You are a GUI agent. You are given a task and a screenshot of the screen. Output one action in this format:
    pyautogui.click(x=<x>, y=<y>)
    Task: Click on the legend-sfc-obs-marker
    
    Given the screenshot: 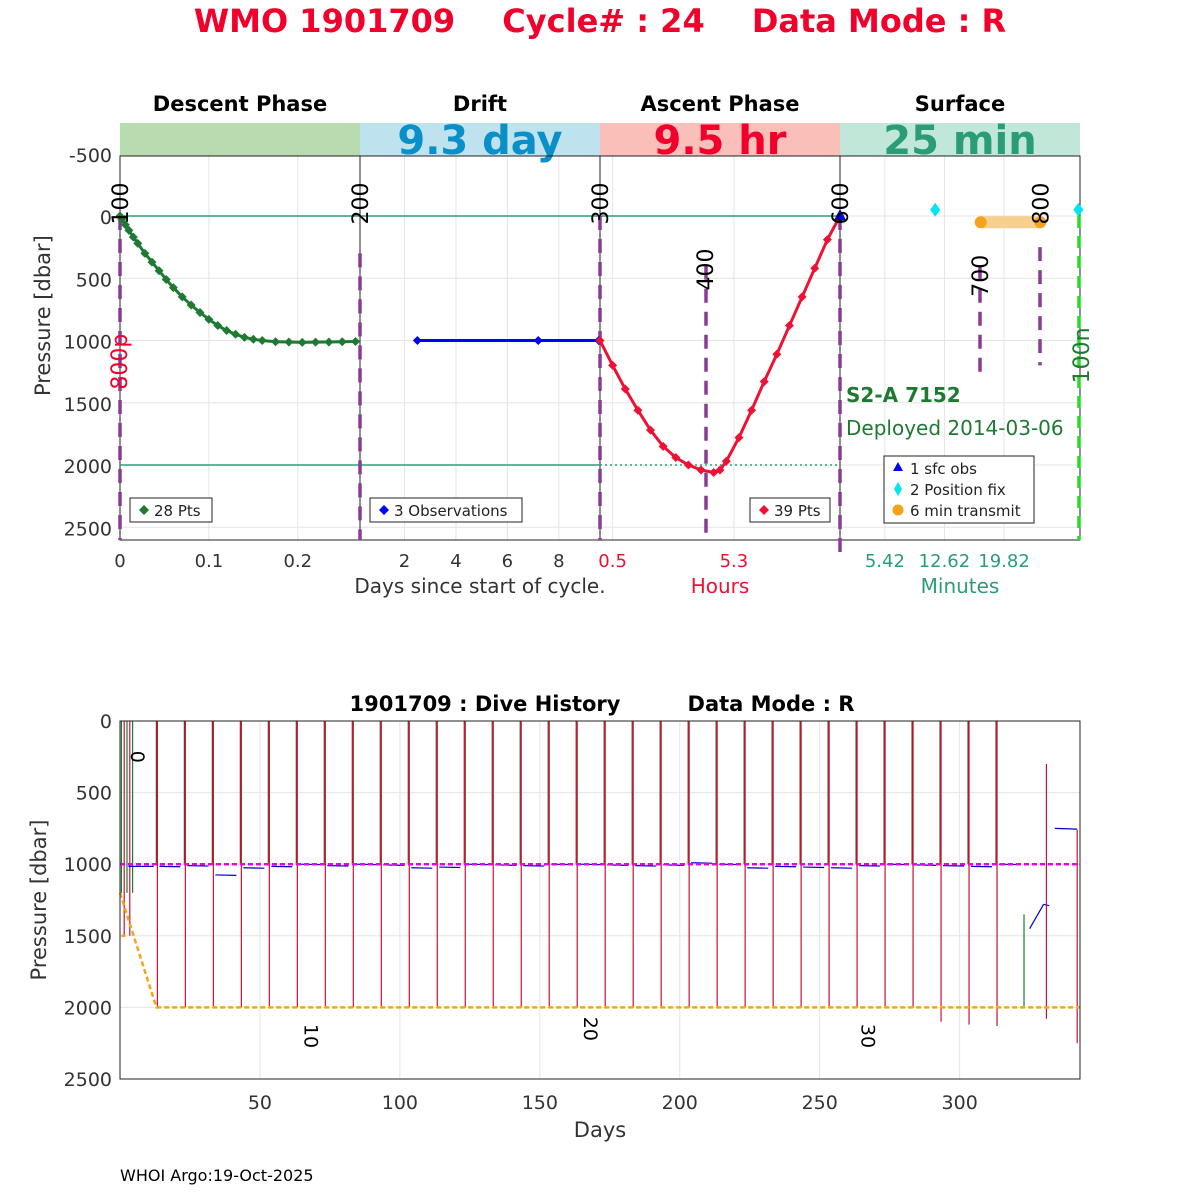 What is the action you would take?
    pyautogui.click(x=898, y=466)
    